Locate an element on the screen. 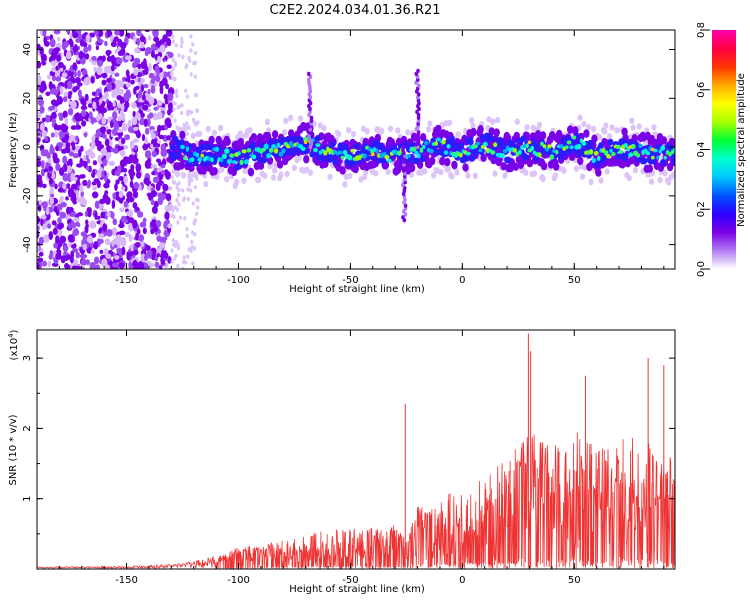  spec-ytick-label: -40 is located at coordinates (27, 244).